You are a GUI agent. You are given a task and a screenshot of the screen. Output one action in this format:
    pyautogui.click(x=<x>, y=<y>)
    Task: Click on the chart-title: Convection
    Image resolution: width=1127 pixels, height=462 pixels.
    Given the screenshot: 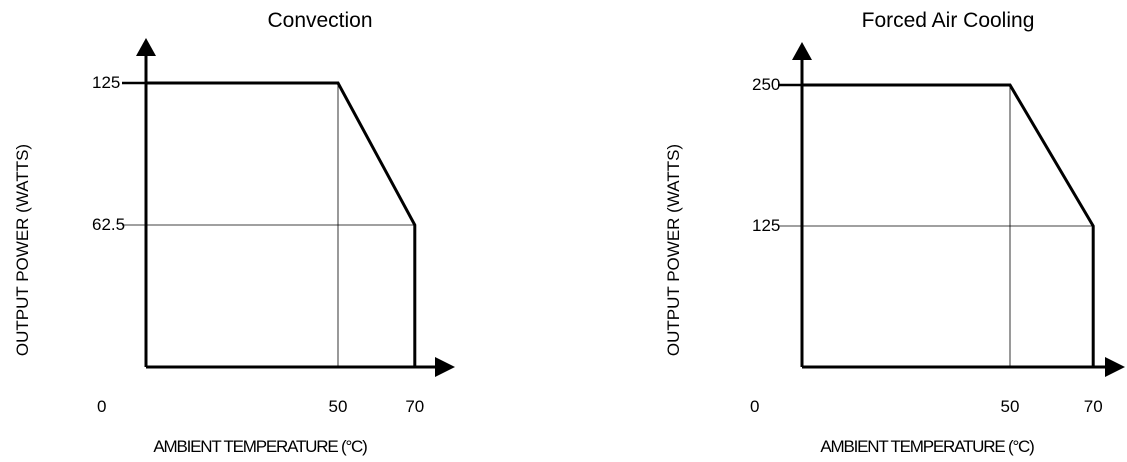 What is the action you would take?
    pyautogui.click(x=319, y=20)
    